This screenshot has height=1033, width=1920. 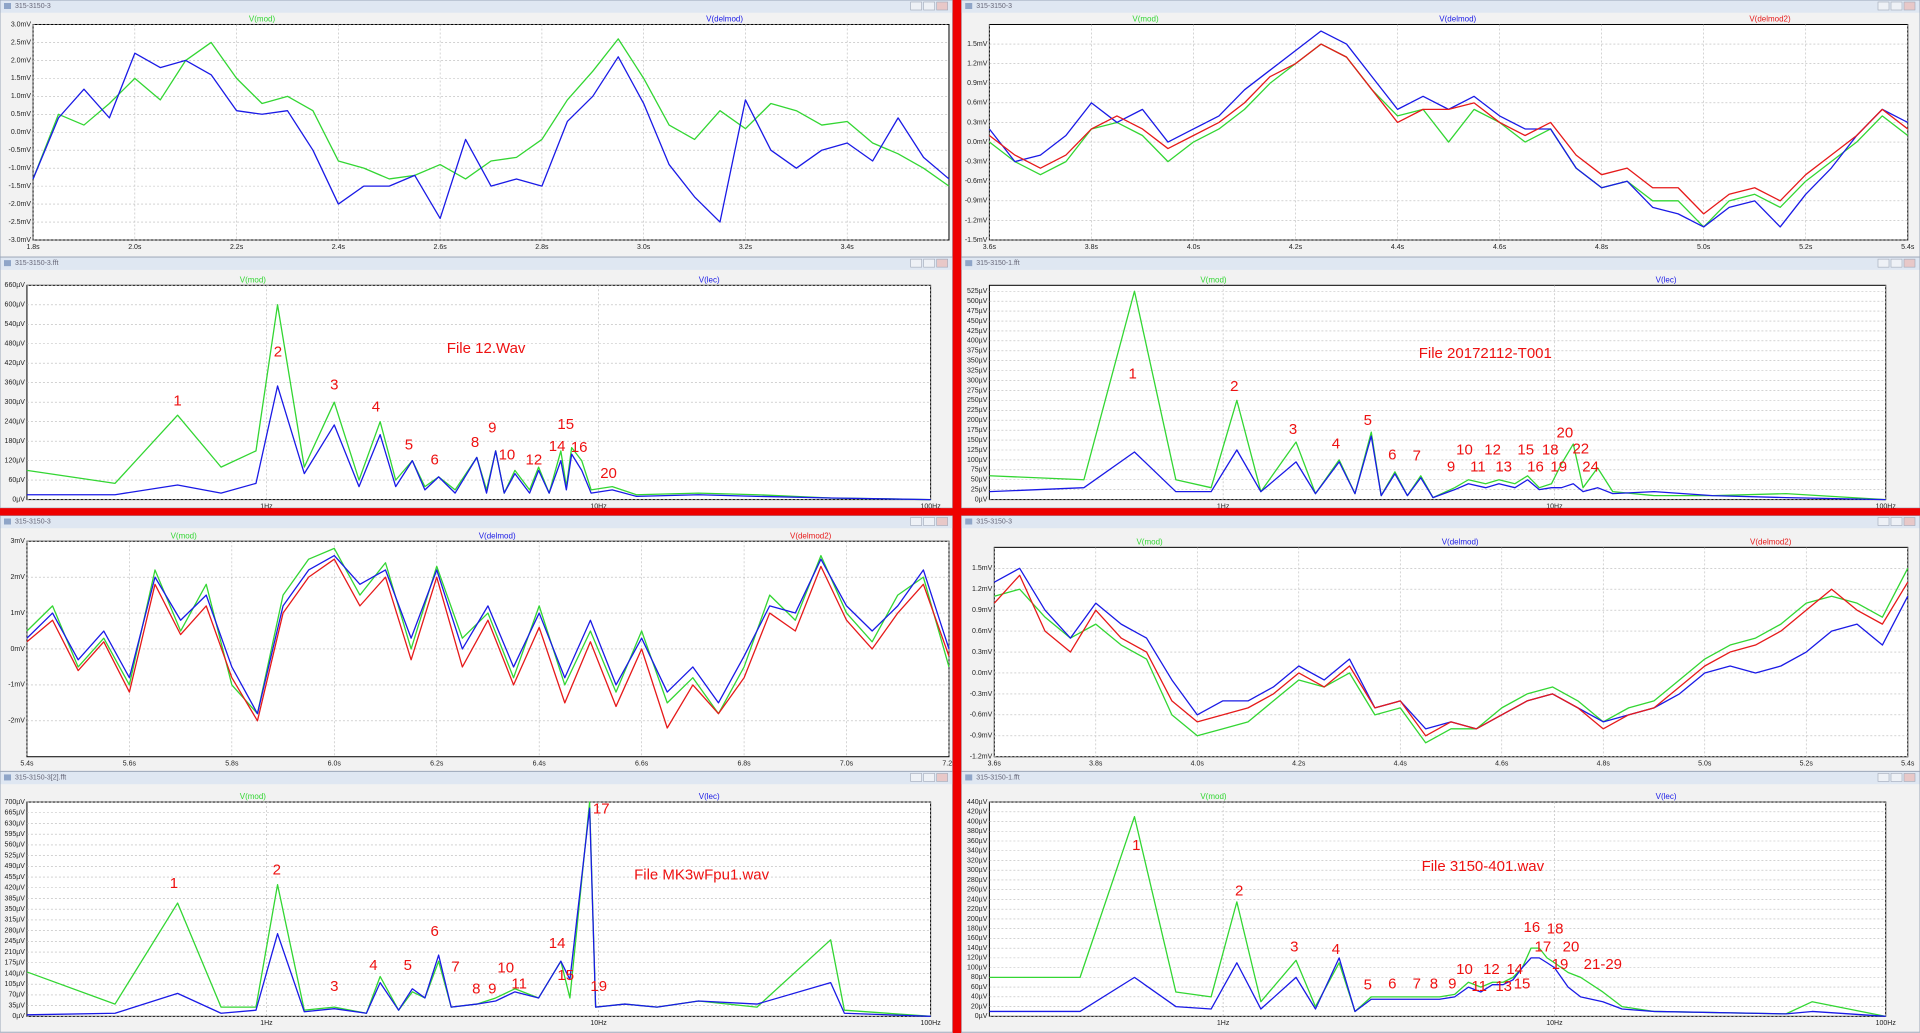 What do you see at coordinates (981, 757) in the screenshot?
I see `y-tick-label: -1.2mV` at bounding box center [981, 757].